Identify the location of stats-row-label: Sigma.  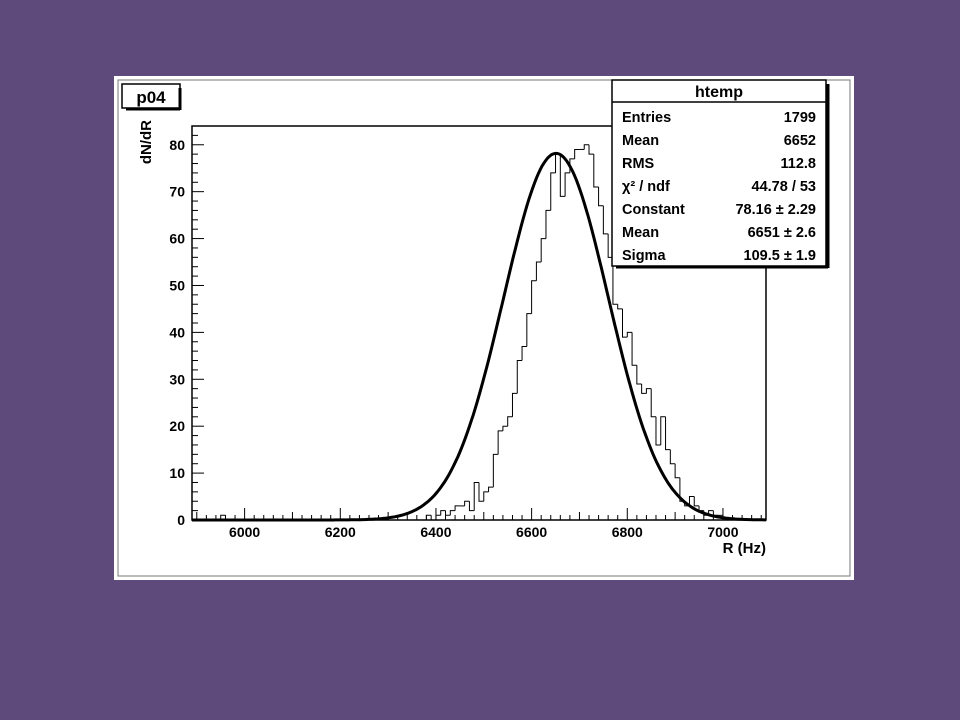
(644, 256).